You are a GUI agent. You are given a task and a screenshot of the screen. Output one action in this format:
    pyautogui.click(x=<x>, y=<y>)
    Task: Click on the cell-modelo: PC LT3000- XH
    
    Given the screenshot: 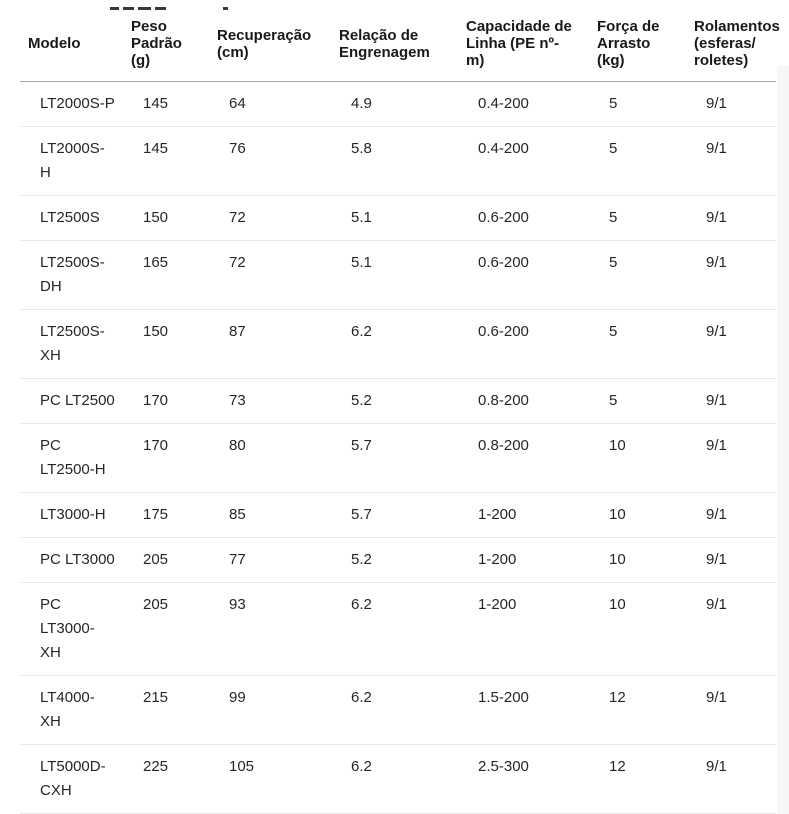 What is the action you would take?
    pyautogui.click(x=71, y=629)
    